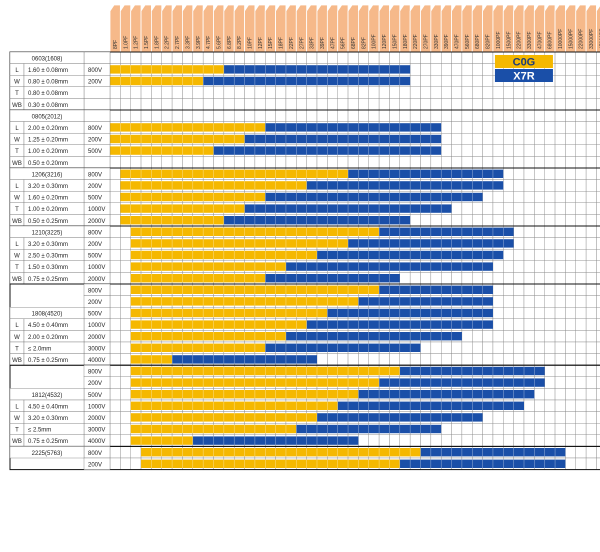 The height and width of the screenshot is (552, 600). What do you see at coordinates (48, 141) in the screenshot?
I see `dim-value: 1.25 ± 0.20mm` at bounding box center [48, 141].